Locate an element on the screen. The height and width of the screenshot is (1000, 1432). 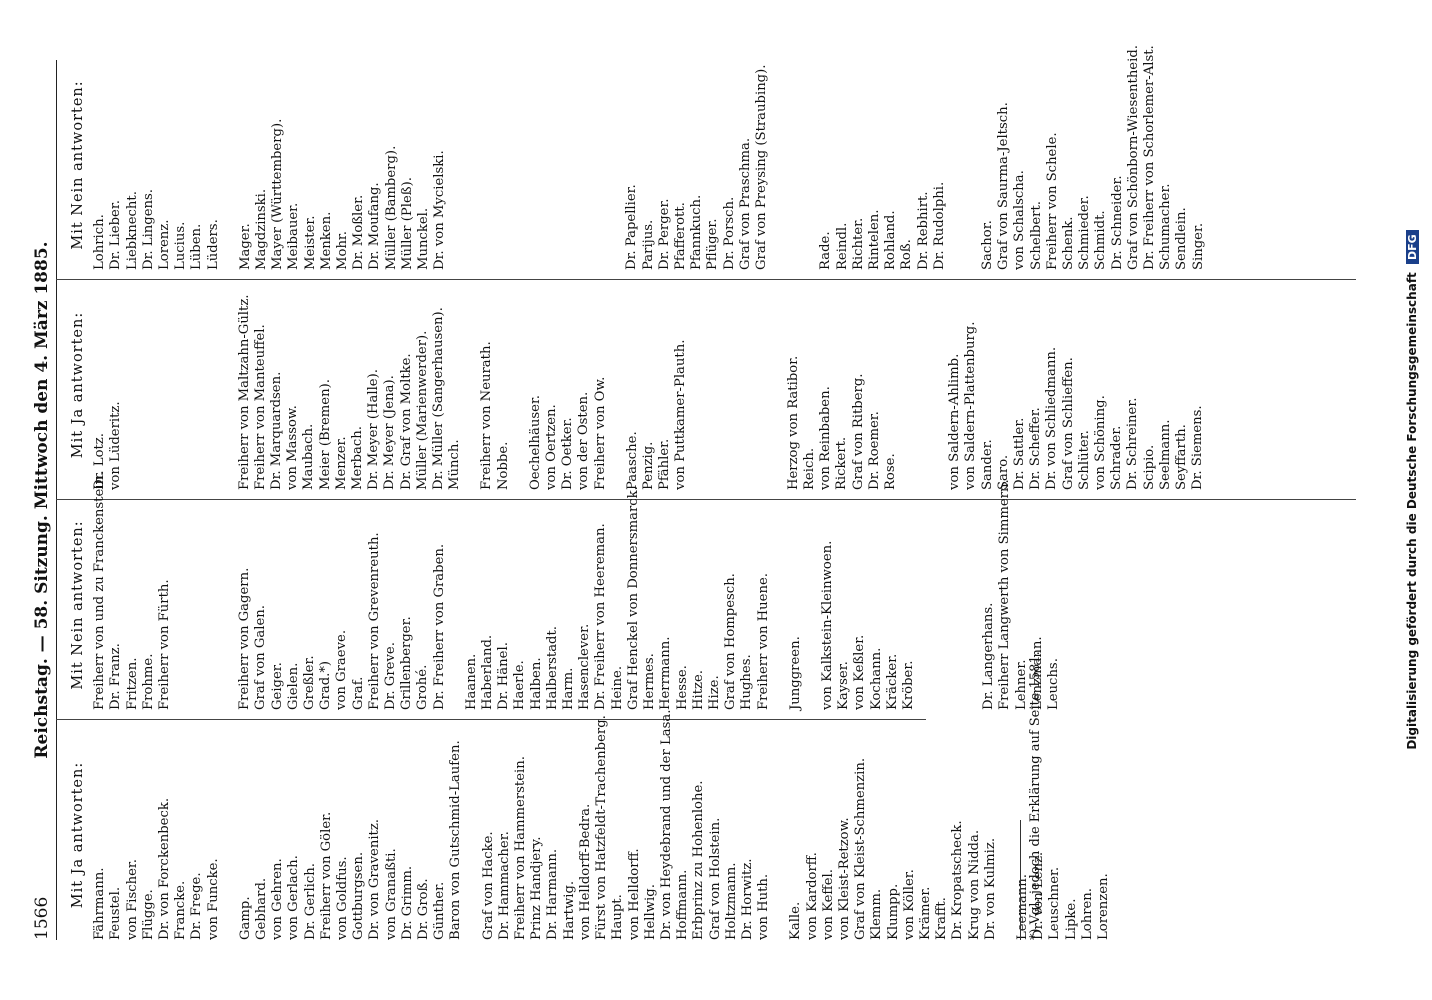
member-name: Dr. Lieber. is located at coordinates (116, 235).